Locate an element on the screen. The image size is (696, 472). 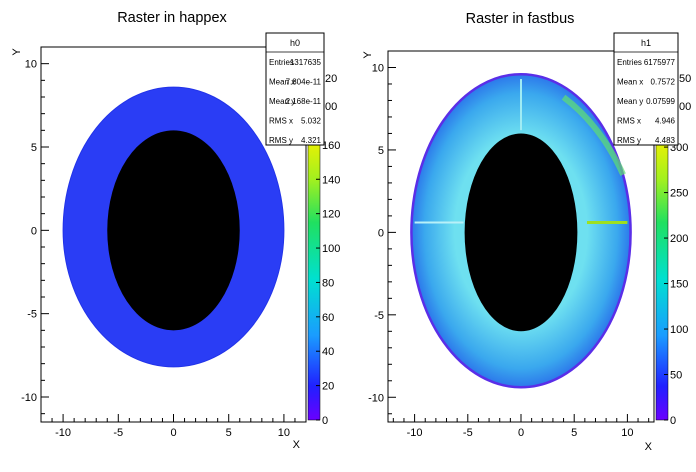
stats-title: h0 is located at coordinates (295, 43).